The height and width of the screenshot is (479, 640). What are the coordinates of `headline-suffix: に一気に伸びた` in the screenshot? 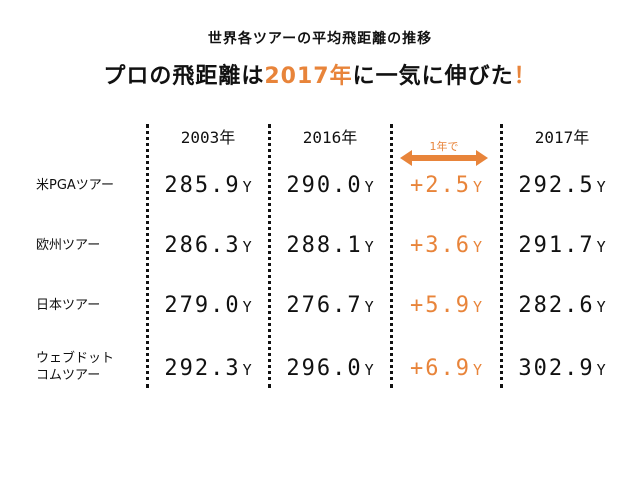 It's located at (433, 76).